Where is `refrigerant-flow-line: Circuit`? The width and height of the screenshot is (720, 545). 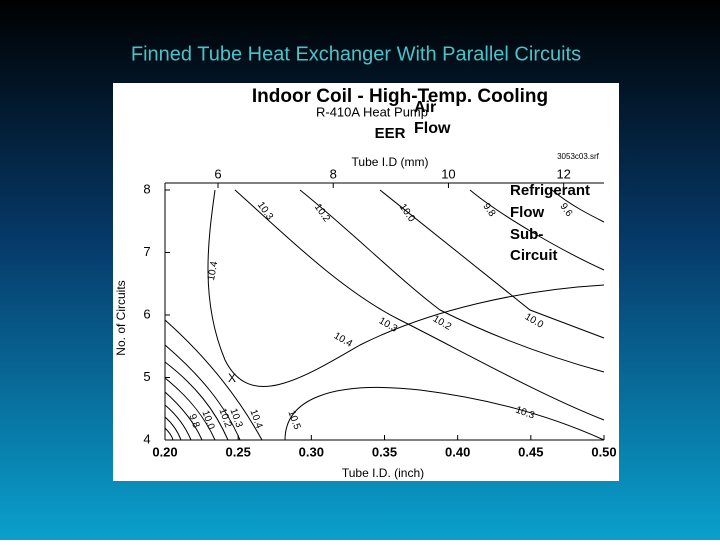 refrigerant-flow-line: Circuit is located at coordinates (534, 255).